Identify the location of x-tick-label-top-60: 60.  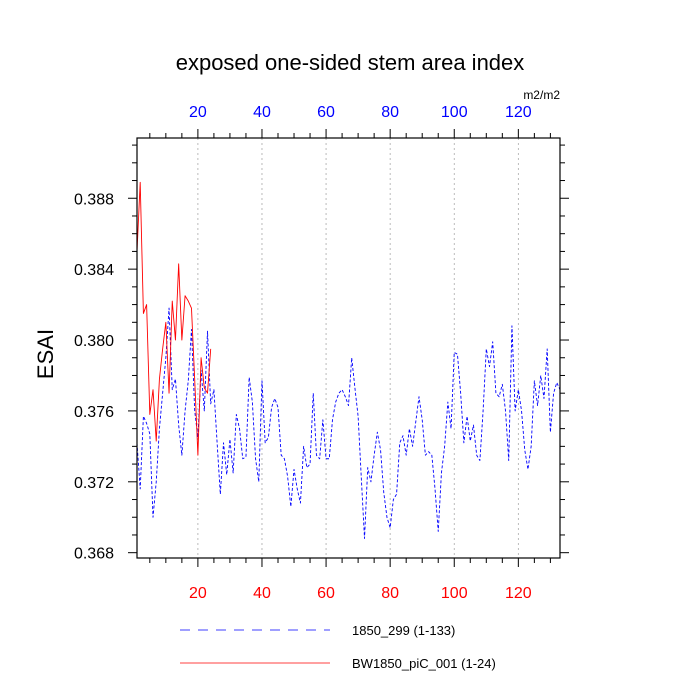
(326, 112).